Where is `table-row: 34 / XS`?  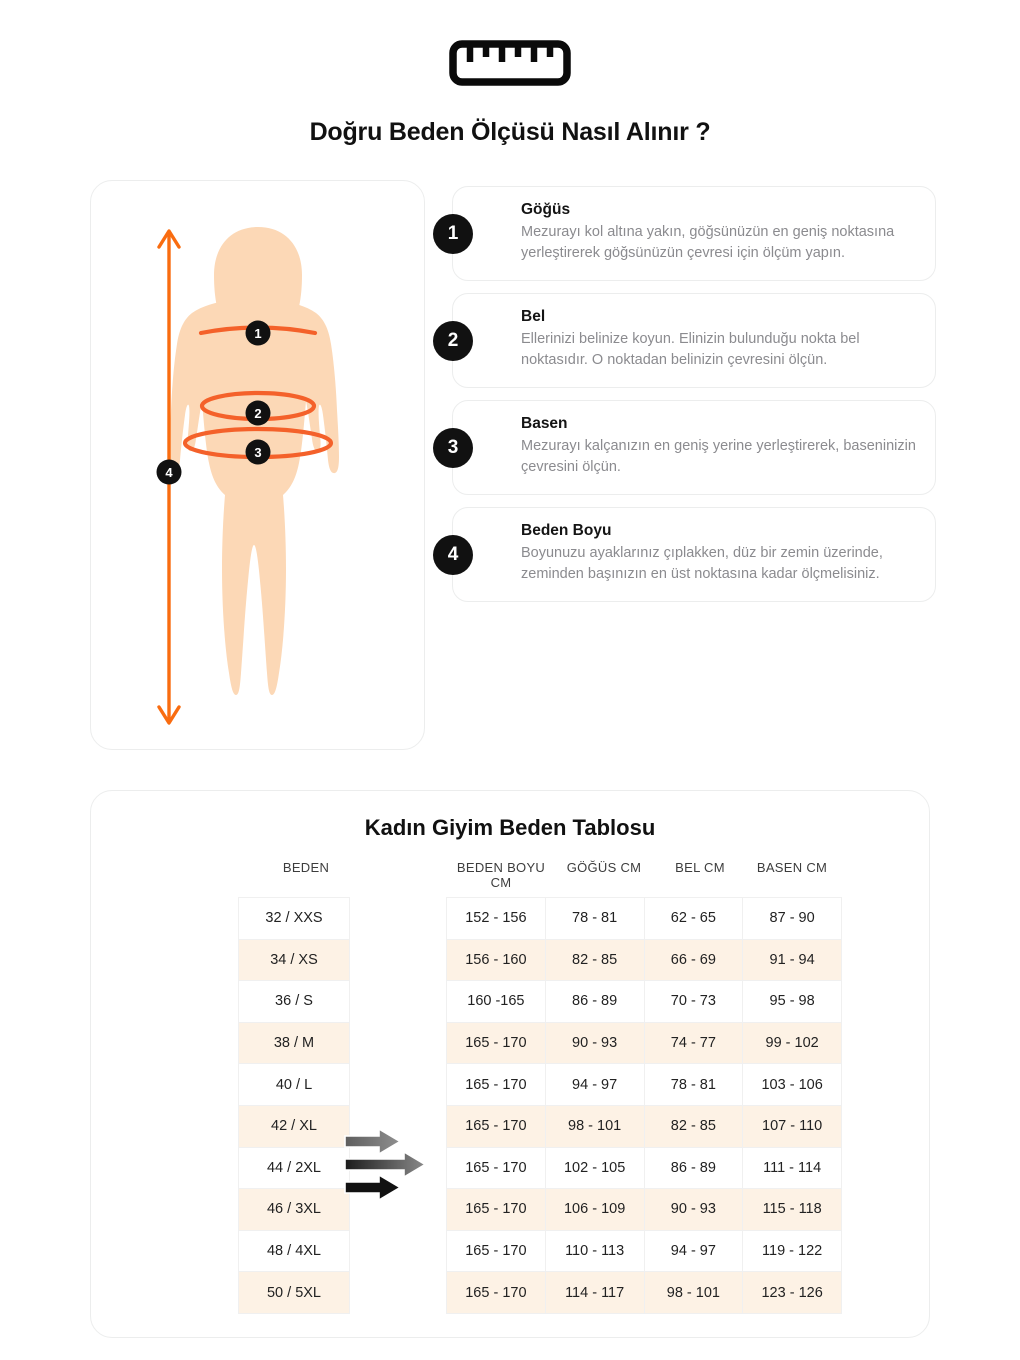
table-row: 34 / XS is located at coordinates (294, 960).